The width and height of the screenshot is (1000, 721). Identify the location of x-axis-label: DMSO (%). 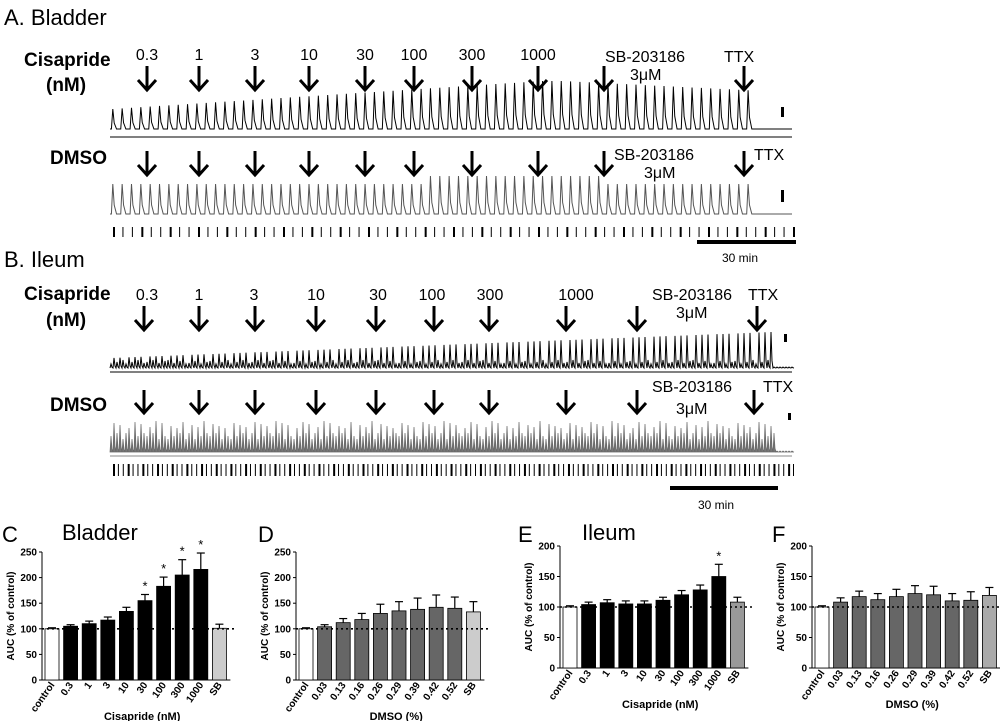
(913, 705).